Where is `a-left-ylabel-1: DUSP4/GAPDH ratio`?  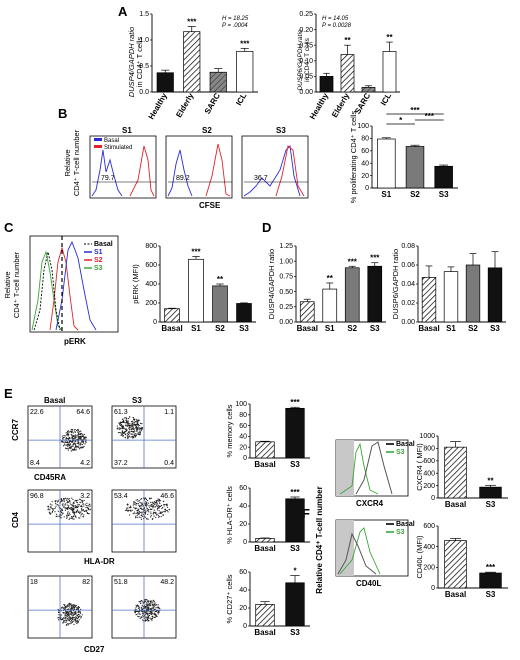
a-left-ylabel-1: DUSP4/GAPDH ratio is located at coordinates (131, 62).